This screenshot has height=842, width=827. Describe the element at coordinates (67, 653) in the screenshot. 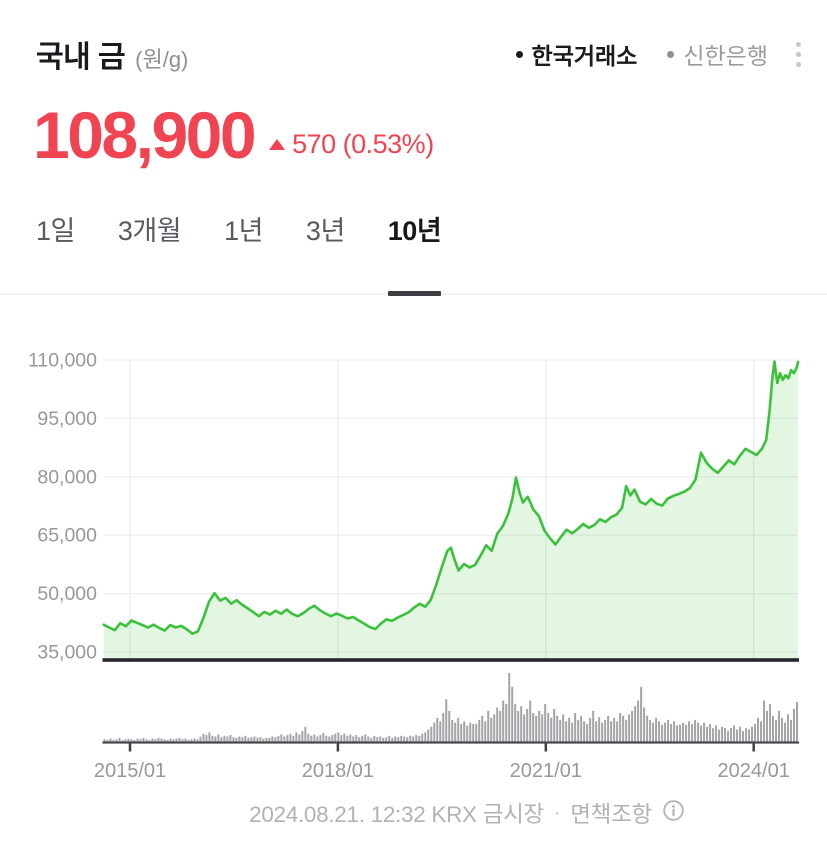

I see `y-axis-label: 35,000` at that location.